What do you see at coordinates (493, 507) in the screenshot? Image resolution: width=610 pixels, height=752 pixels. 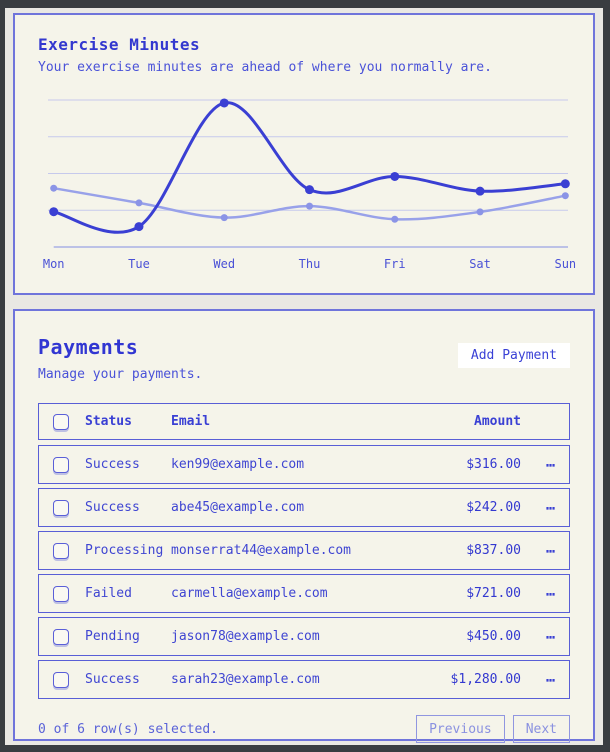 I see `cell-amount: $242.00` at bounding box center [493, 507].